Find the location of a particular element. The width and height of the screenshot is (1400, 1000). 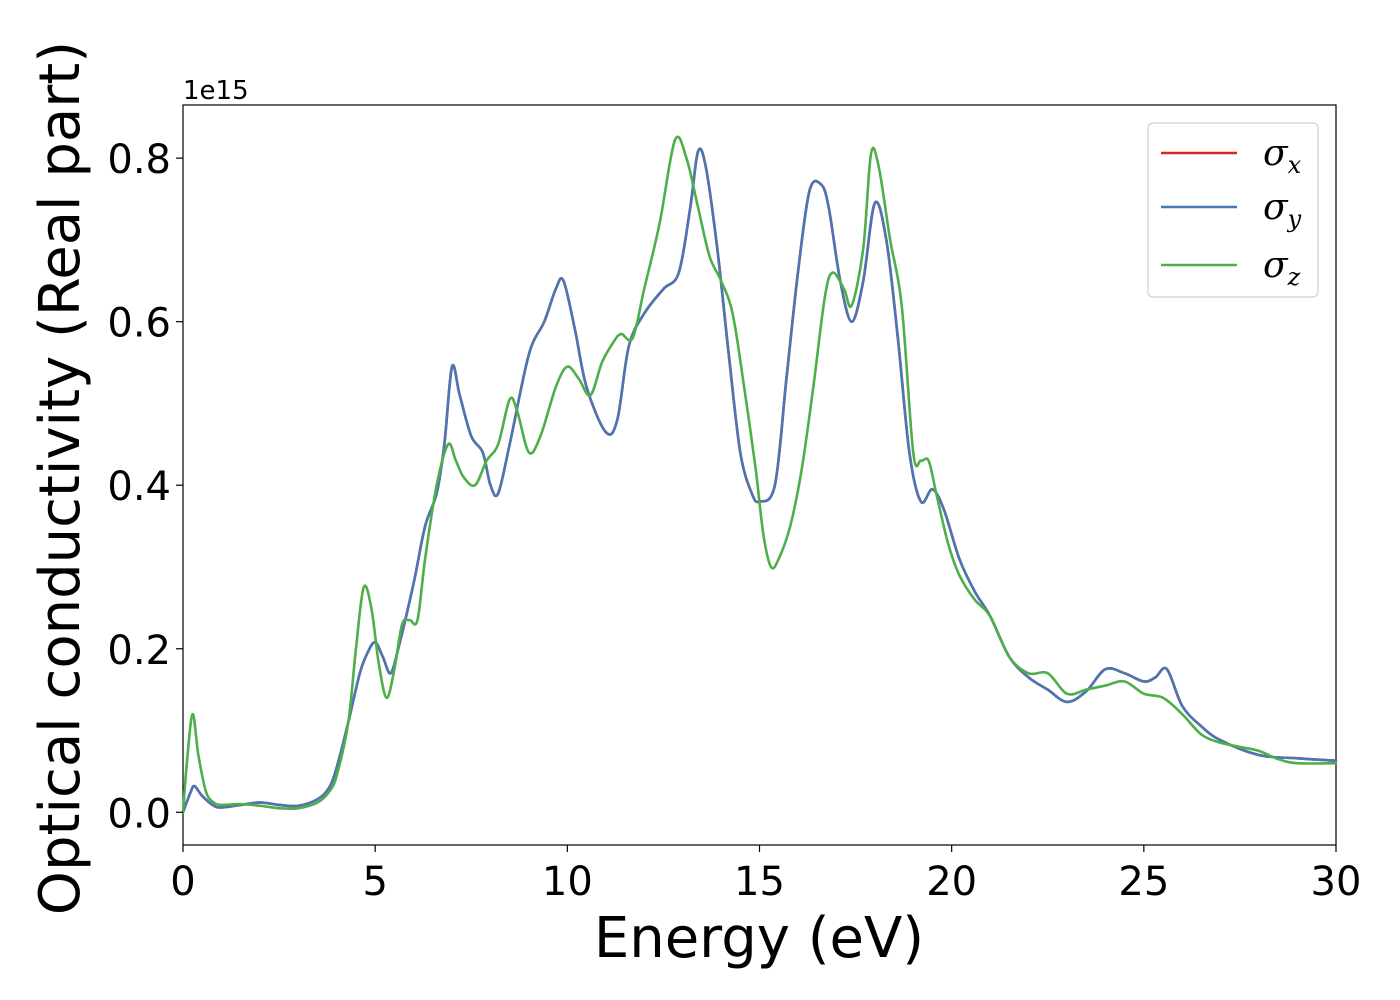

x-axis-ticks: 0 5 10 15 20 25 30 is located at coordinates (765, 875).